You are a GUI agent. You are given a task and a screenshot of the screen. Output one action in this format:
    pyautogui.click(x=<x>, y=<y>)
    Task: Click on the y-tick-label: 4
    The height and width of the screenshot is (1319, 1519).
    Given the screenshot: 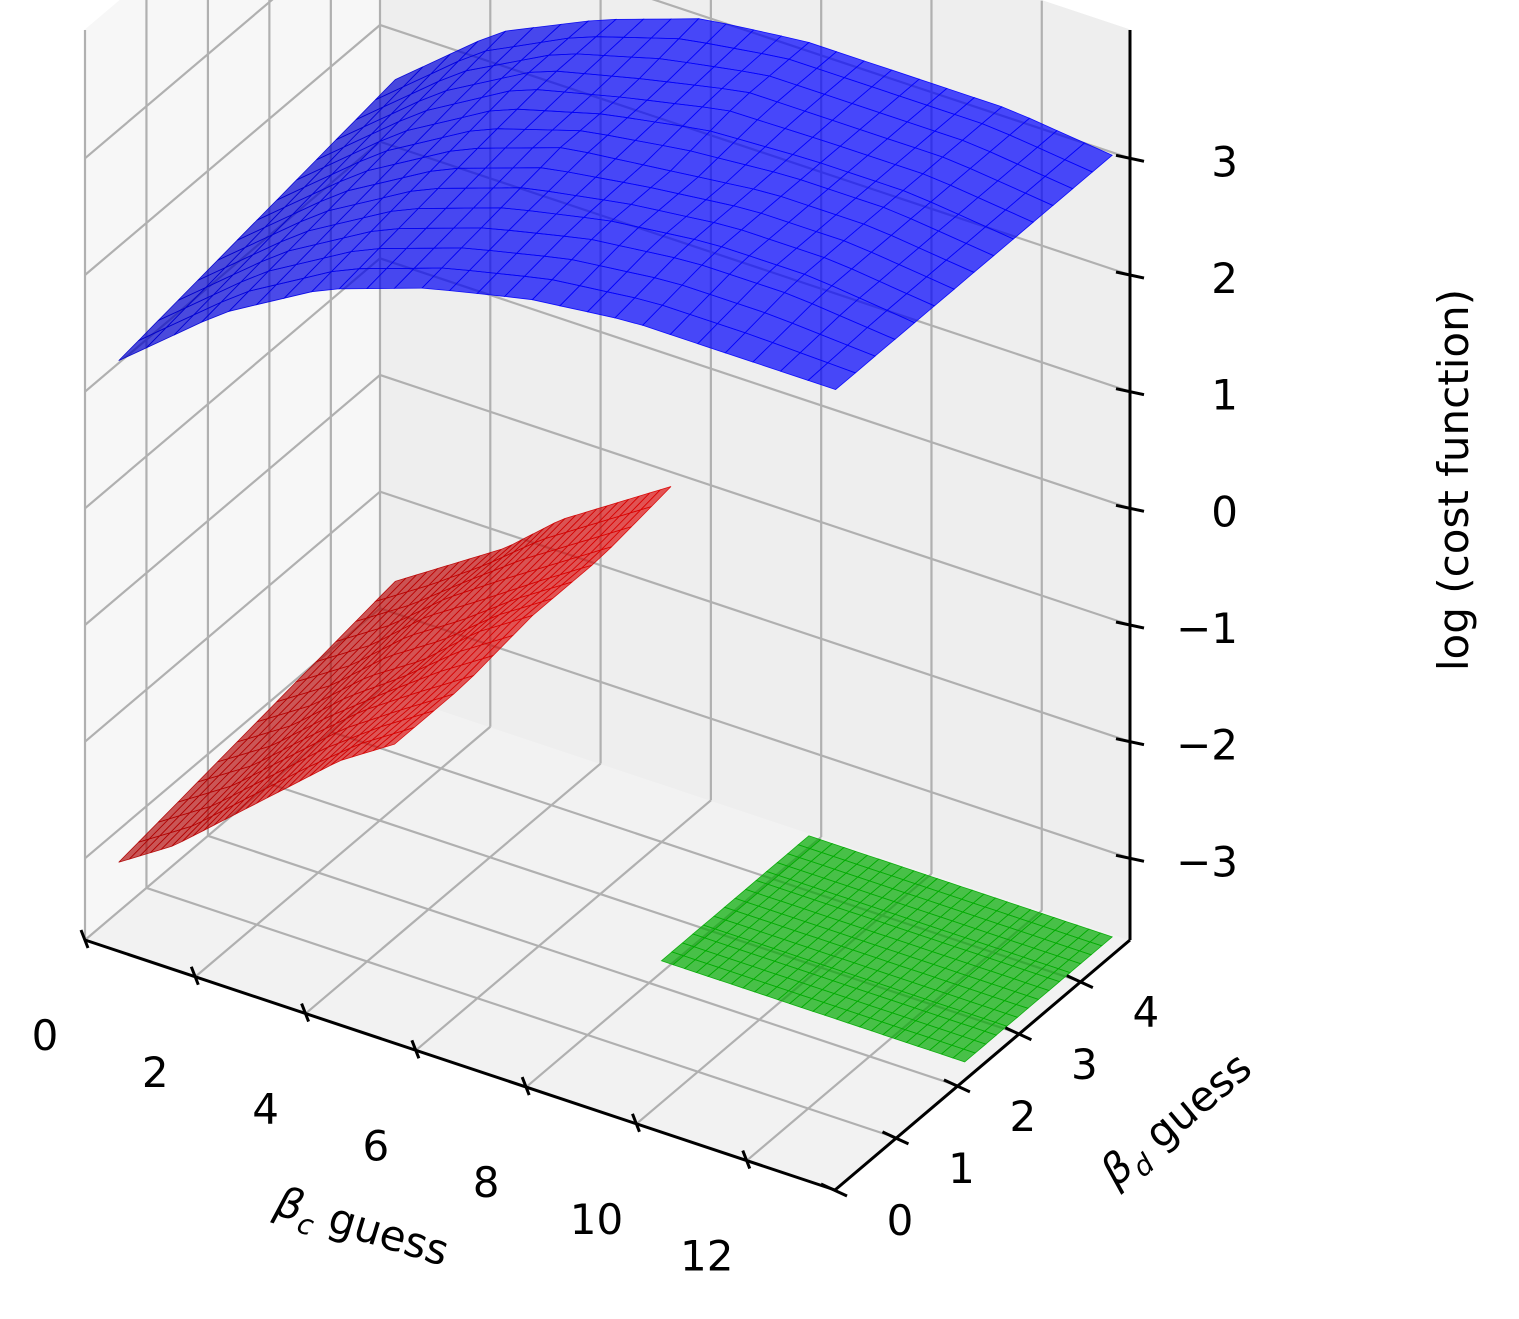 What is the action you would take?
    pyautogui.click(x=1145, y=1012)
    